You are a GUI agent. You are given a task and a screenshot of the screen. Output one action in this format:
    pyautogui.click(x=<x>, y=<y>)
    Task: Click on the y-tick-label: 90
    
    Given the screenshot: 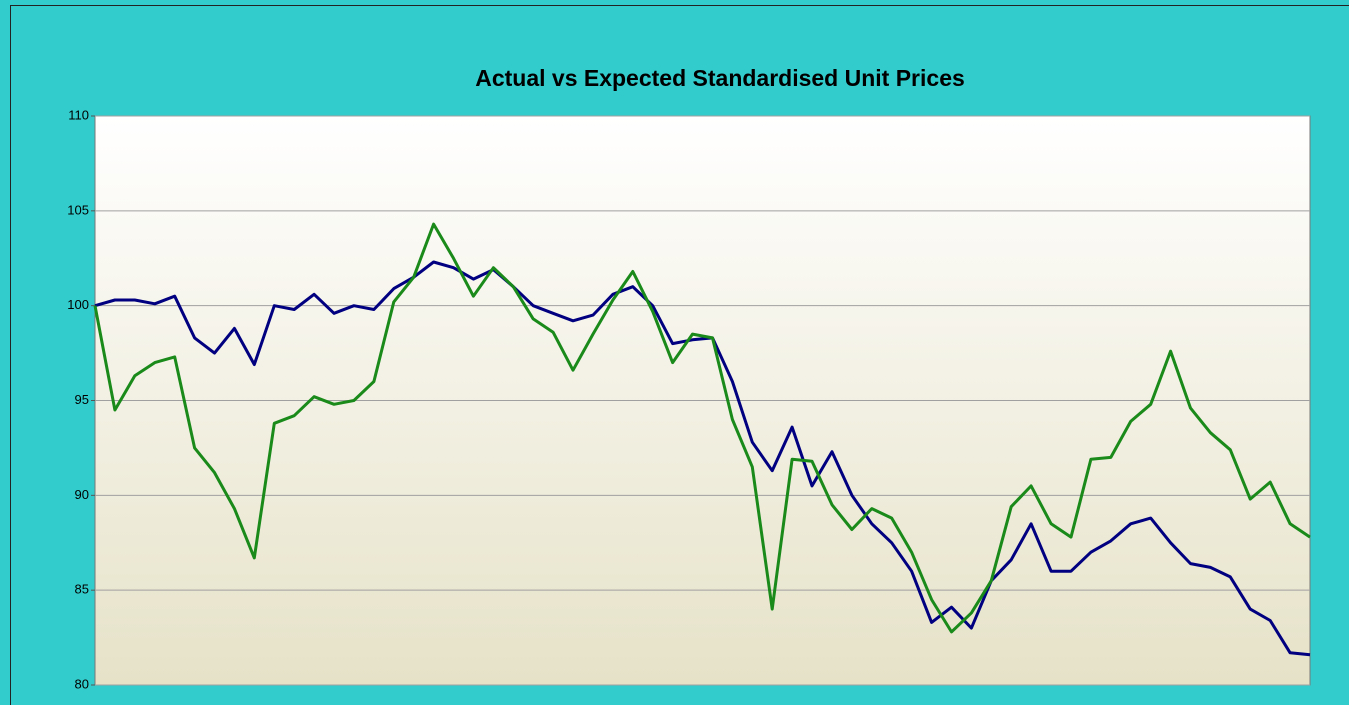 What is the action you would take?
    pyautogui.click(x=82, y=494)
    